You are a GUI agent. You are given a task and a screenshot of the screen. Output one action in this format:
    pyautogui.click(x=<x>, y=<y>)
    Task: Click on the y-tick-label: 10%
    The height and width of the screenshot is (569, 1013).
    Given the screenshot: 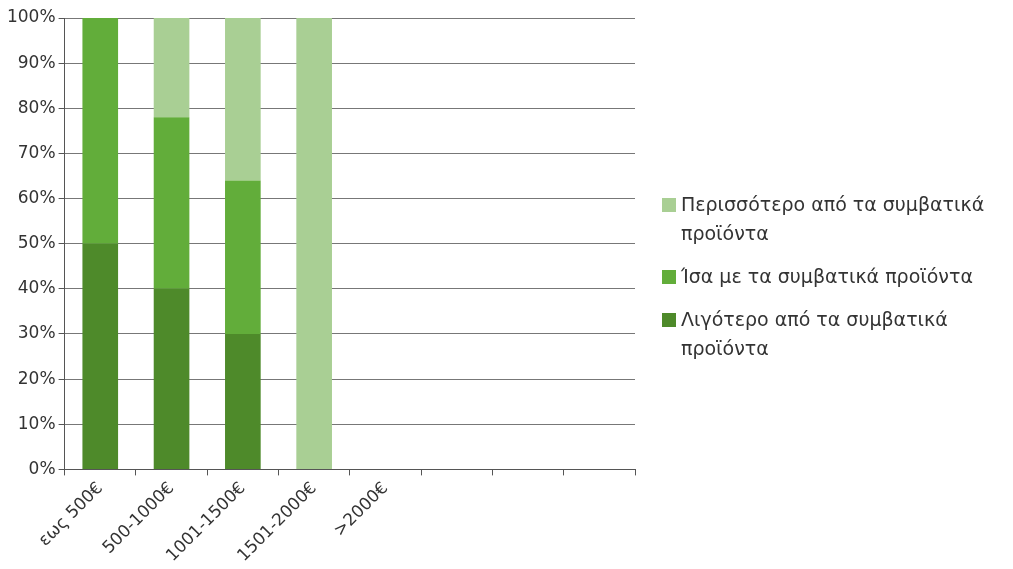 What is the action you would take?
    pyautogui.click(x=36, y=422)
    